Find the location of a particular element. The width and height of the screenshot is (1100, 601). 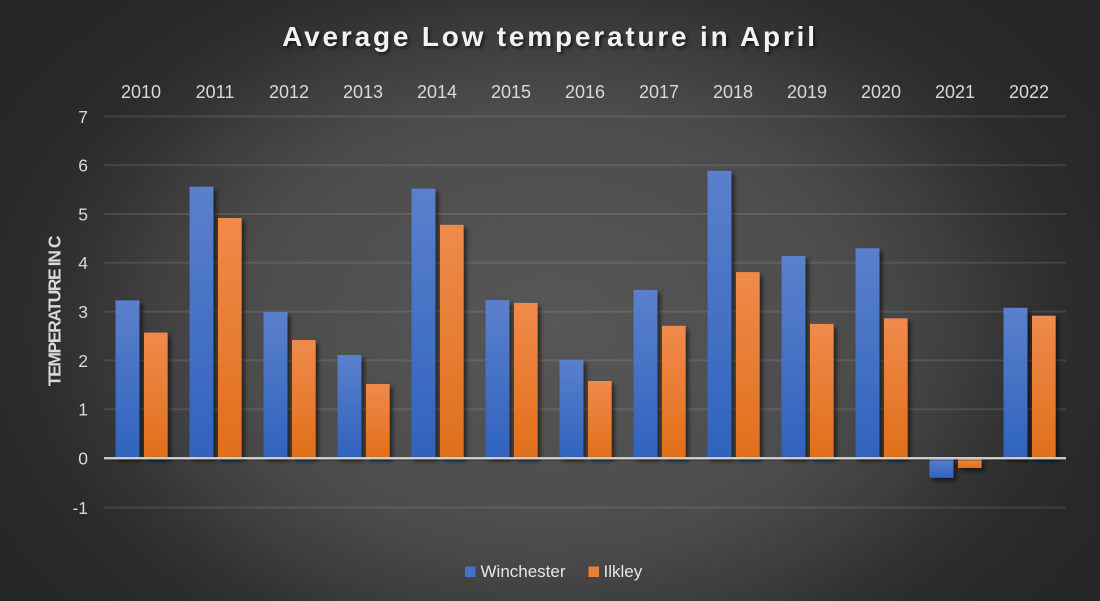

svg-text: Ilkley is located at coordinates (623, 571).